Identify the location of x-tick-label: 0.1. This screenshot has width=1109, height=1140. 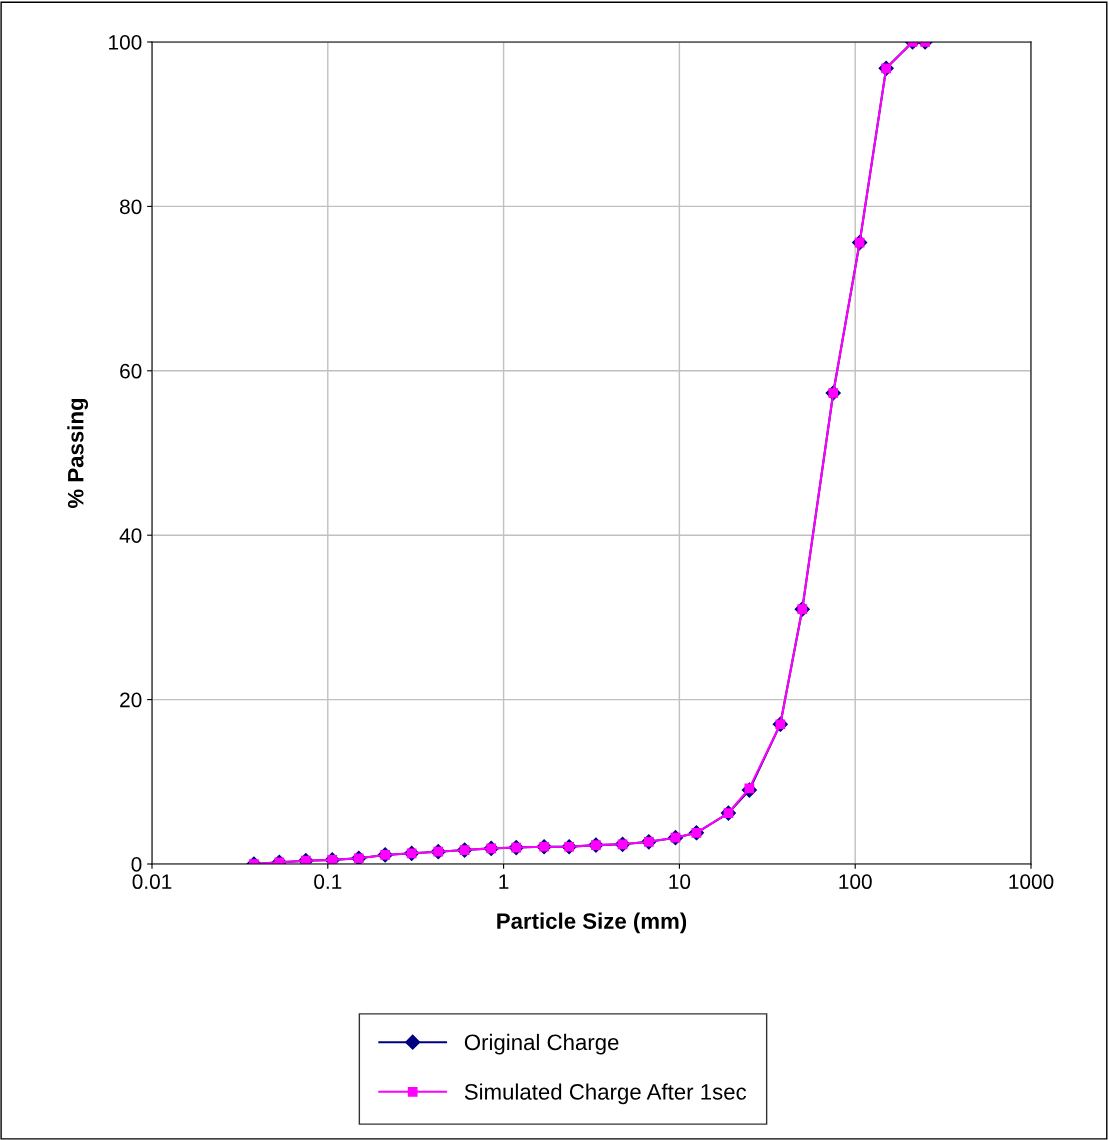
(328, 882).